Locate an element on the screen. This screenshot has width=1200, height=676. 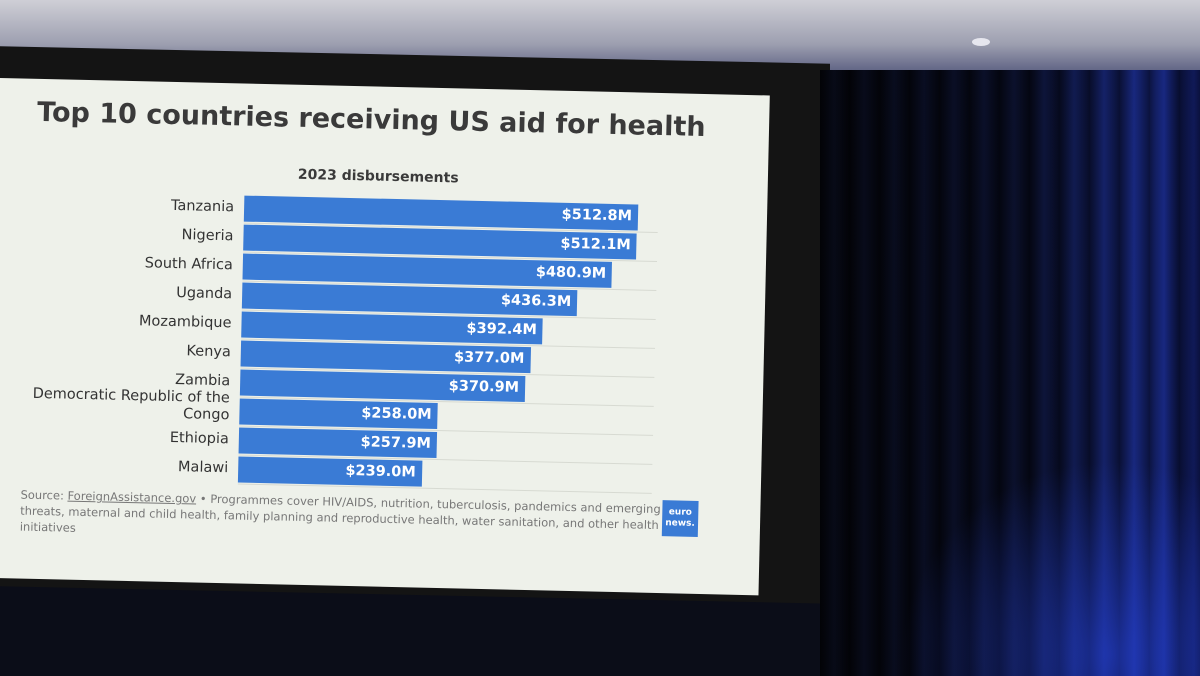
bar: $239.0M is located at coordinates (330, 471).